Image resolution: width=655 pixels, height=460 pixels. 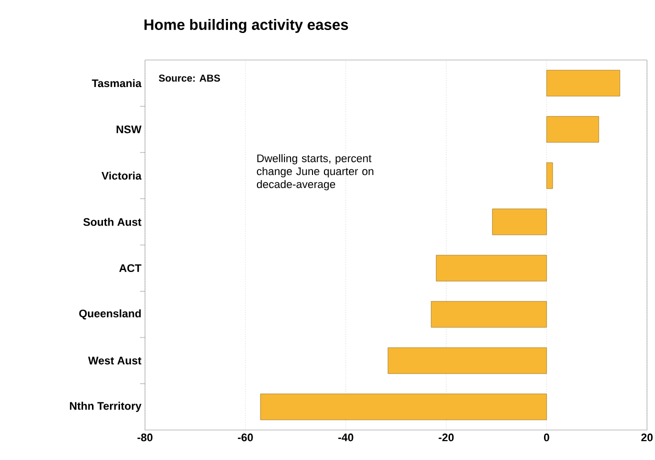 I want to click on y-tick-label: South Aust, so click(x=112, y=222).